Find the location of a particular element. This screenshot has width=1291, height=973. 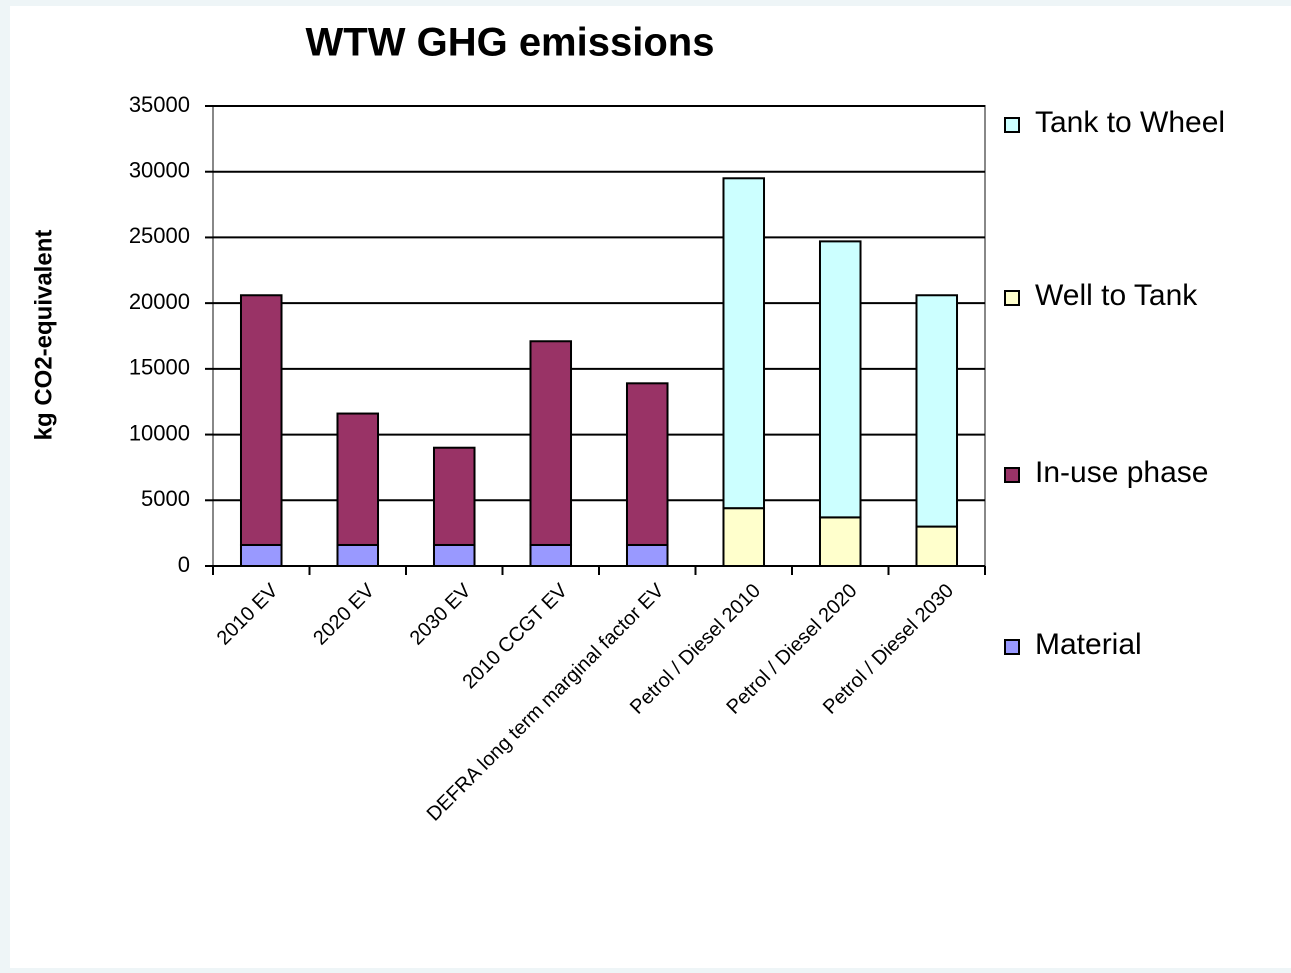

legend-label: In-use phase is located at coordinates (1121, 472).